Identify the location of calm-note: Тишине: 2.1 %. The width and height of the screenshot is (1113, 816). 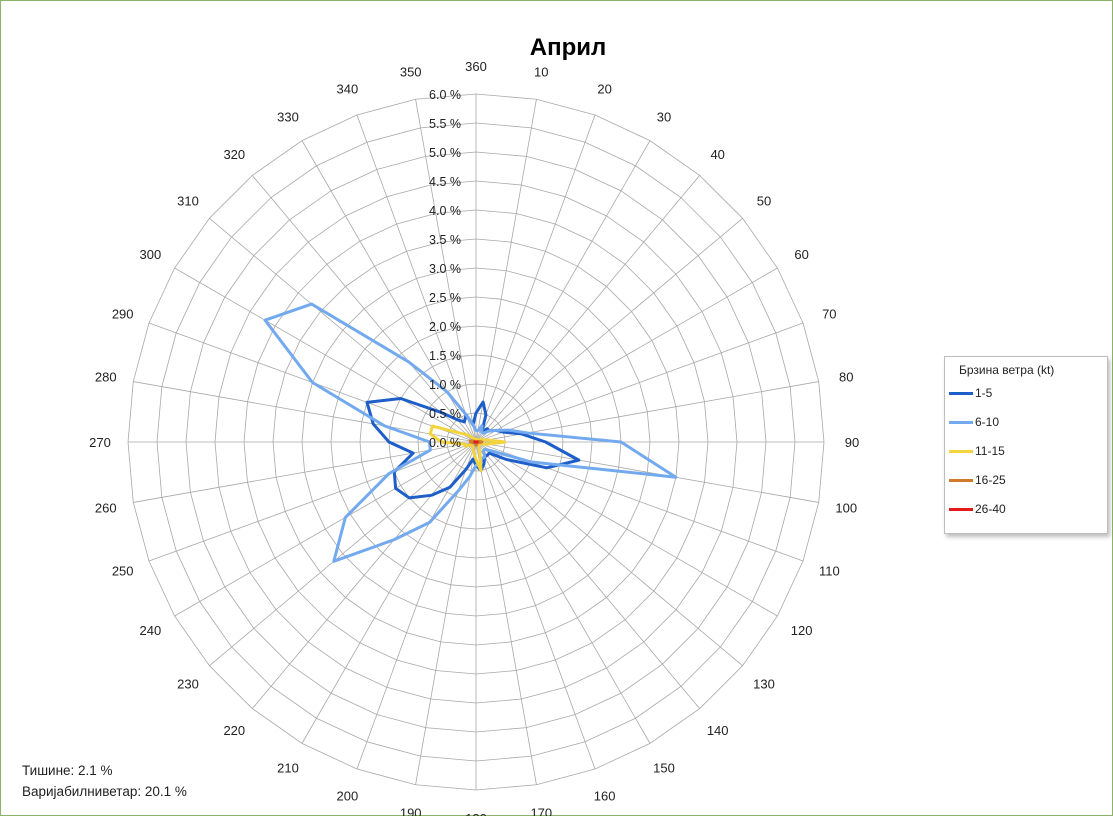
(67, 770).